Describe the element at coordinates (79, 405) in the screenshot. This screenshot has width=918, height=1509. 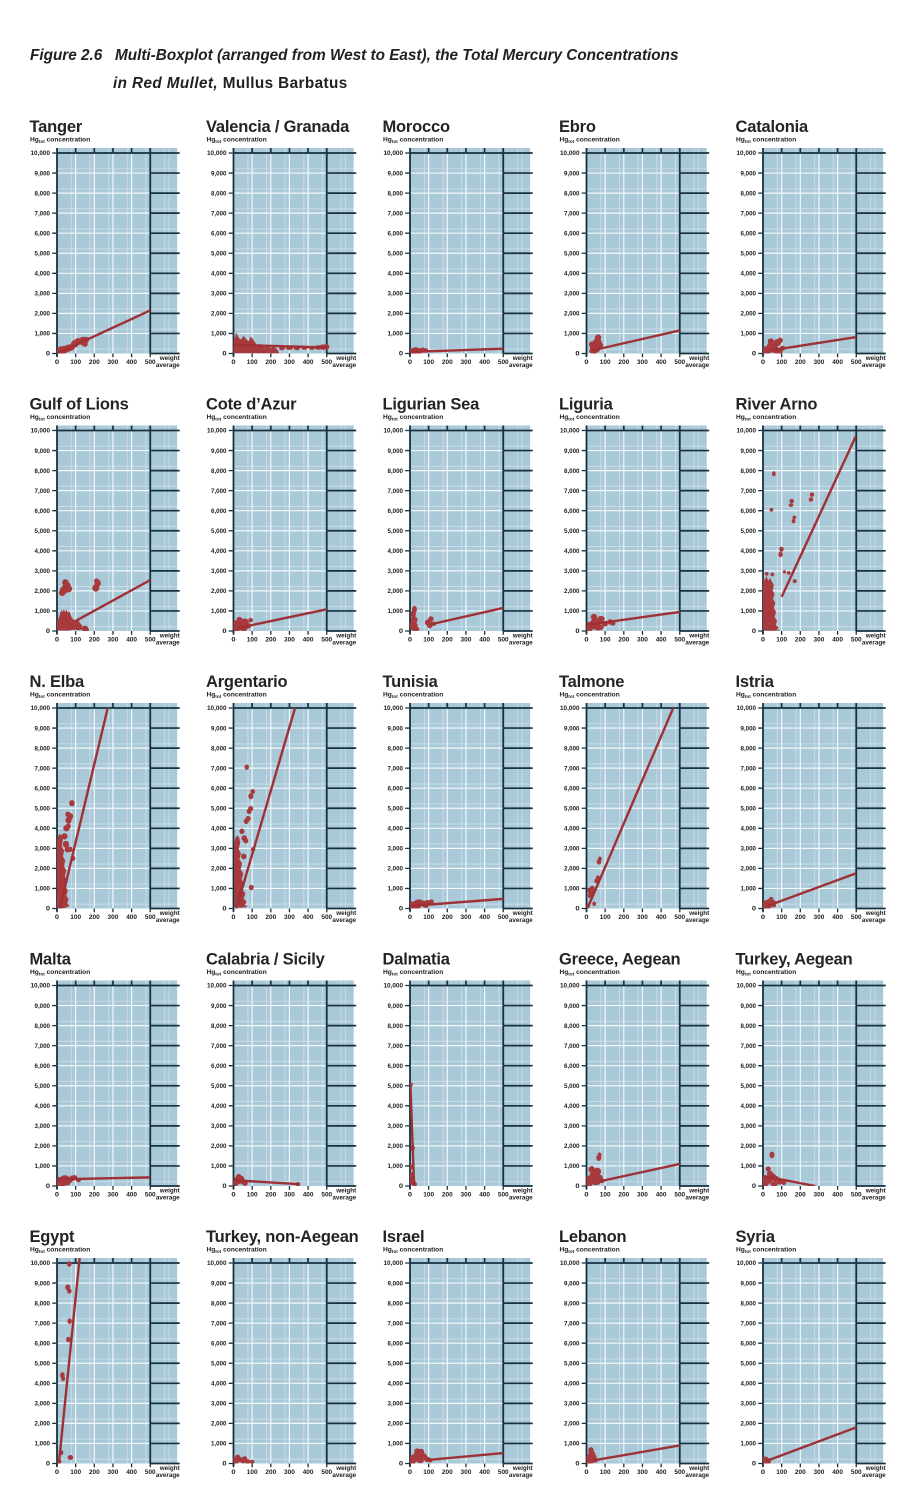
I see `svg-text: Gulf of Lions` at that location.